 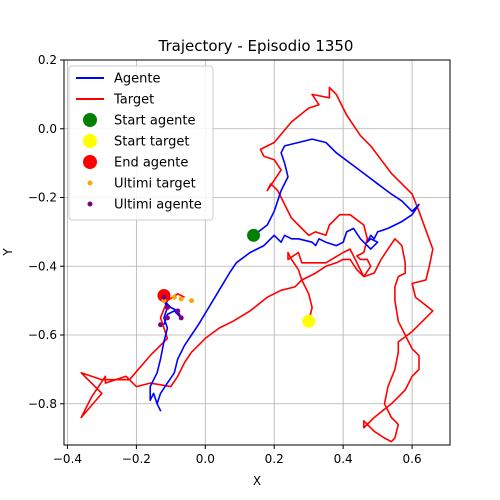 What do you see at coordinates (90, 162) in the screenshot?
I see `legend-swatch-end-agente` at bounding box center [90, 162].